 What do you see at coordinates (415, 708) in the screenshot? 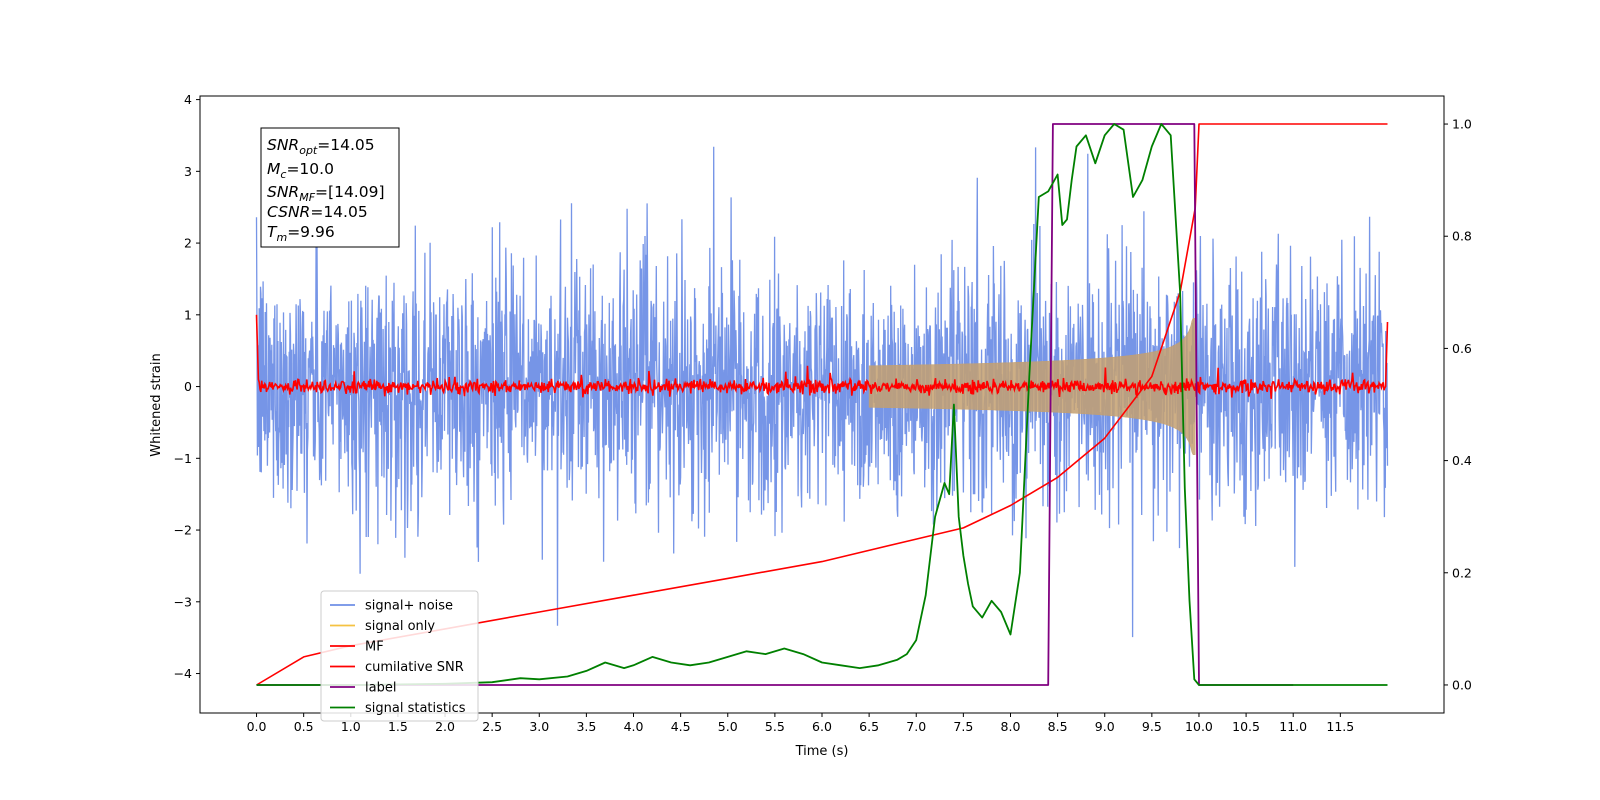
I see `legend-label: signal statistics` at bounding box center [415, 708].